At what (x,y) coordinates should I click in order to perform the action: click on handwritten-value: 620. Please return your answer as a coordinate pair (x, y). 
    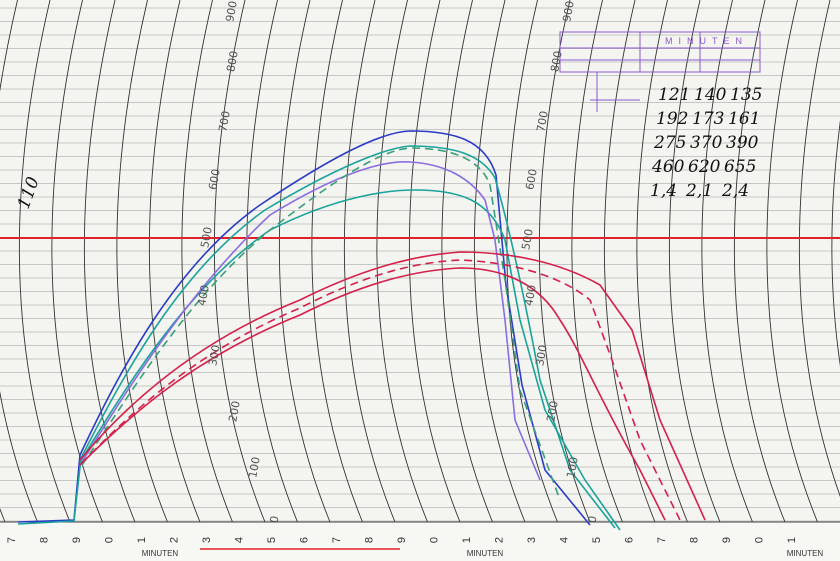
    Looking at the image, I should click on (704, 167).